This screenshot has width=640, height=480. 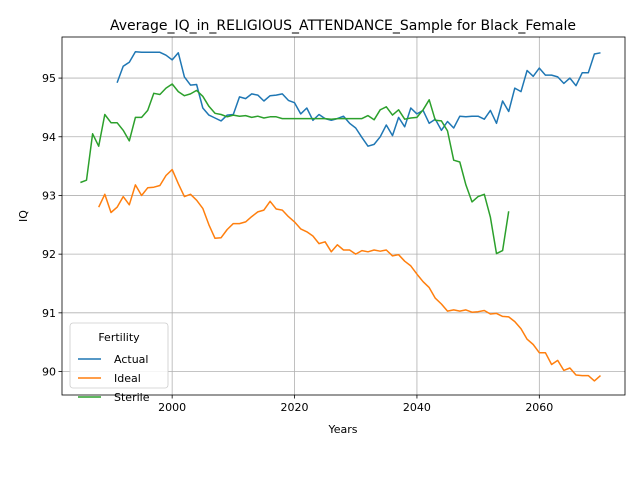 I want to click on legend-items: Actual Ideal Sterile, so click(x=114, y=378).